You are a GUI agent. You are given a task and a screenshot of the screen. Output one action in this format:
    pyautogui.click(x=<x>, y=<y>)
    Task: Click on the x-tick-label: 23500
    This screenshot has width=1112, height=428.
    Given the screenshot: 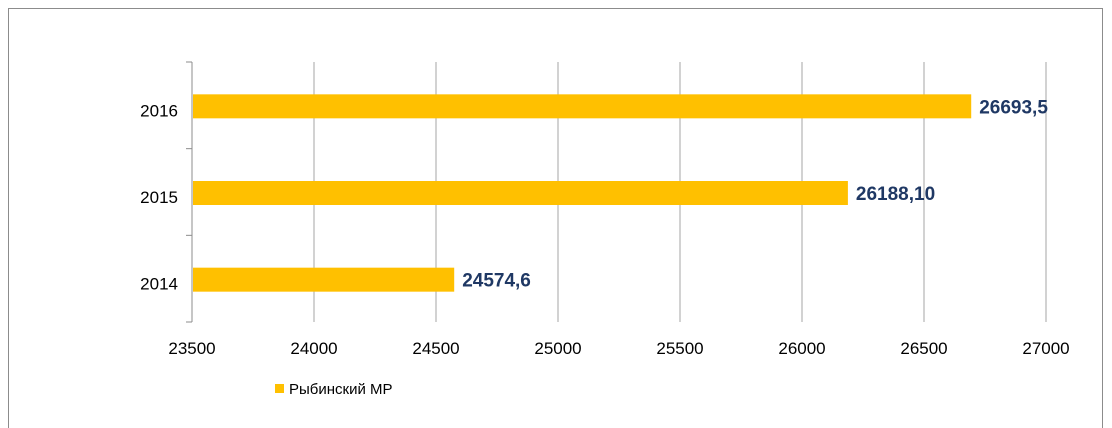 What is the action you would take?
    pyautogui.click(x=191, y=348)
    